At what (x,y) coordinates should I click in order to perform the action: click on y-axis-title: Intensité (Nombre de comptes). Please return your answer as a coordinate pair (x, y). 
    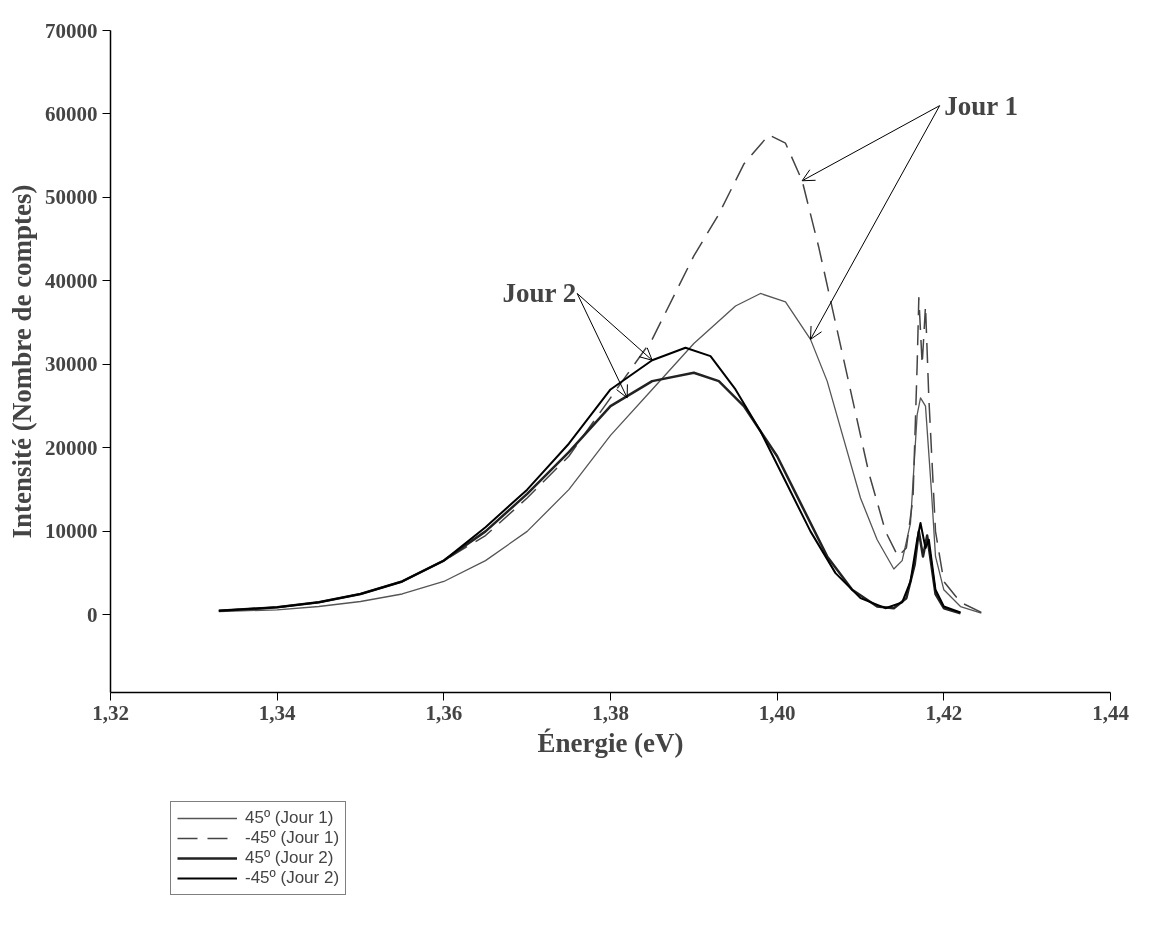
    Looking at the image, I should click on (22, 361).